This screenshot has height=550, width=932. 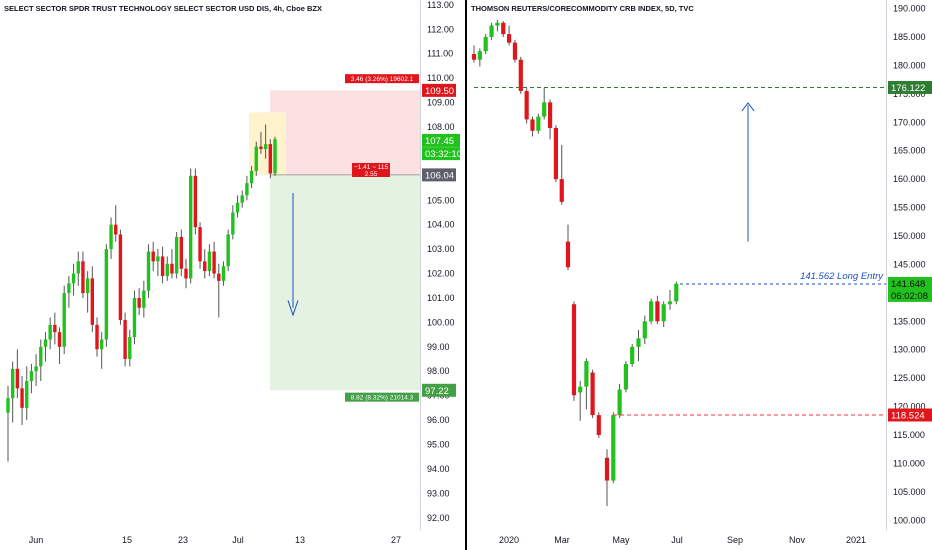 I want to click on stop-price-badge-bg, so click(x=439, y=90).